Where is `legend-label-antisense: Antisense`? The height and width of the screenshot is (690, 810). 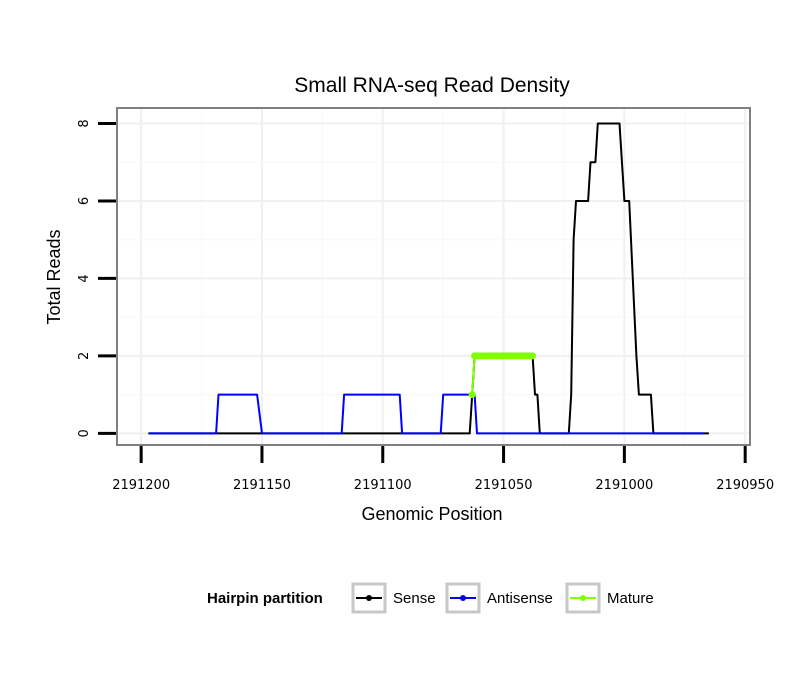
legend-label-antisense: Antisense is located at coordinates (520, 598).